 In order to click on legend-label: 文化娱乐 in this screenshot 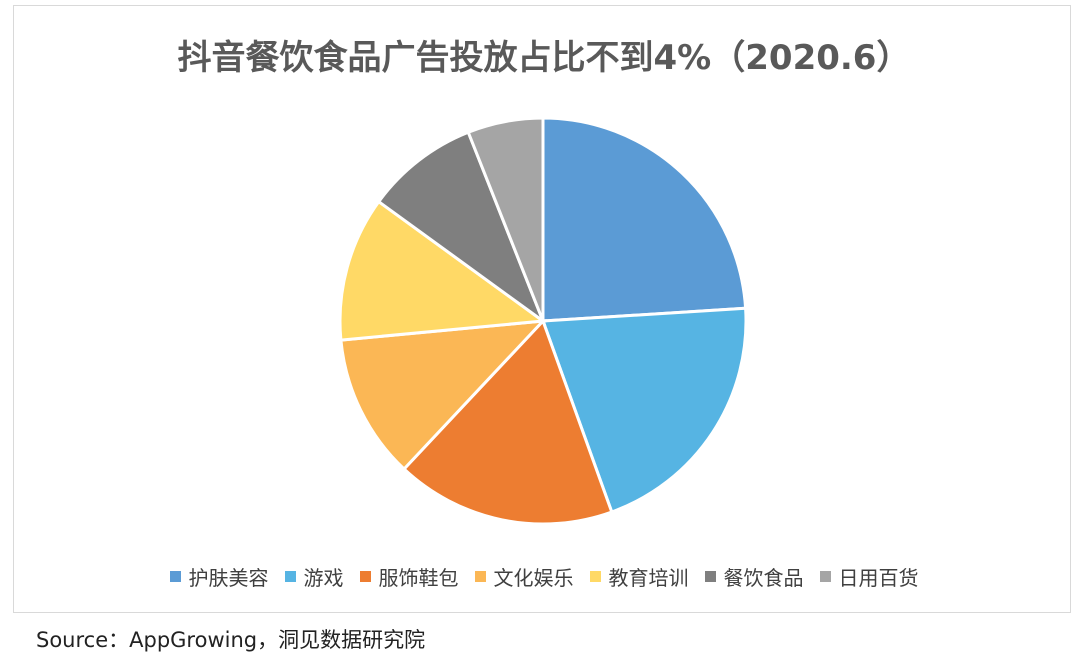, I will do `click(533, 578)`.